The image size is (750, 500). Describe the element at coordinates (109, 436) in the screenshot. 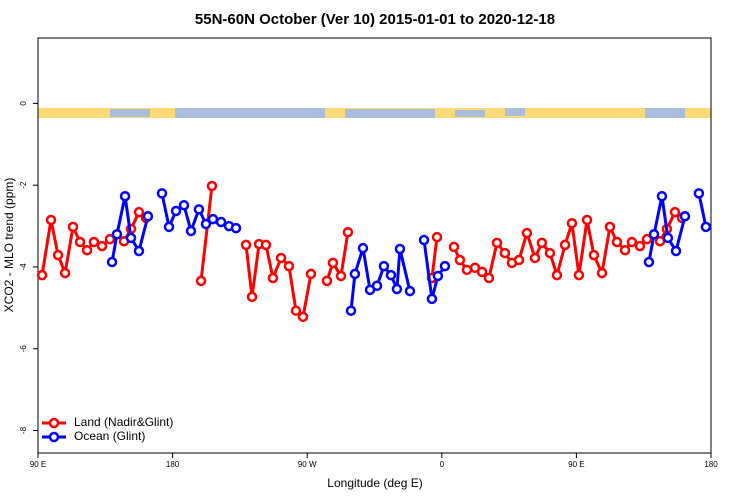

I see `legend-label: Ocean (Glint)` at that location.